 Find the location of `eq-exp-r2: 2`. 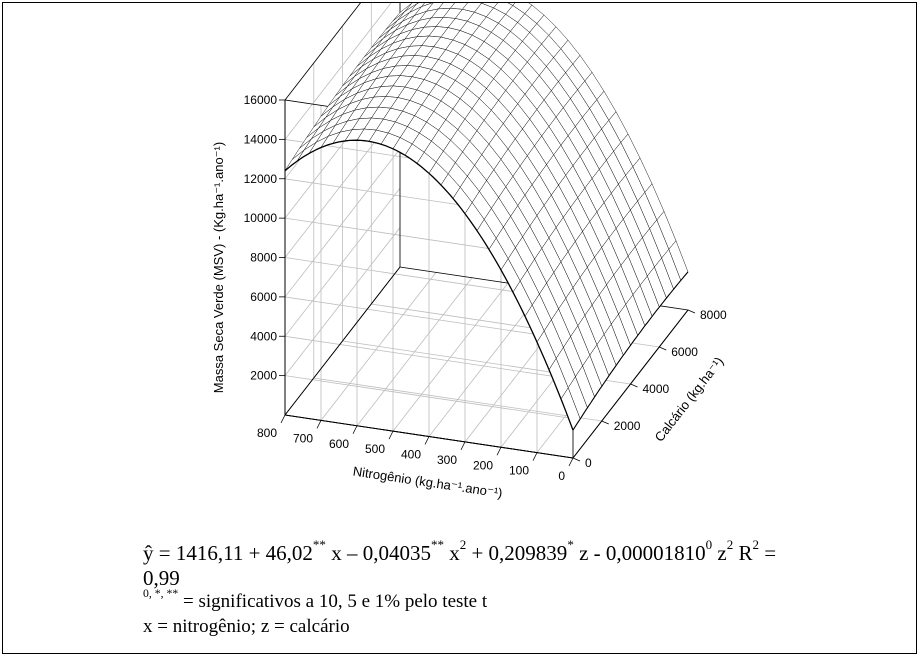

eq-exp-r2: 2 is located at coordinates (756, 545).